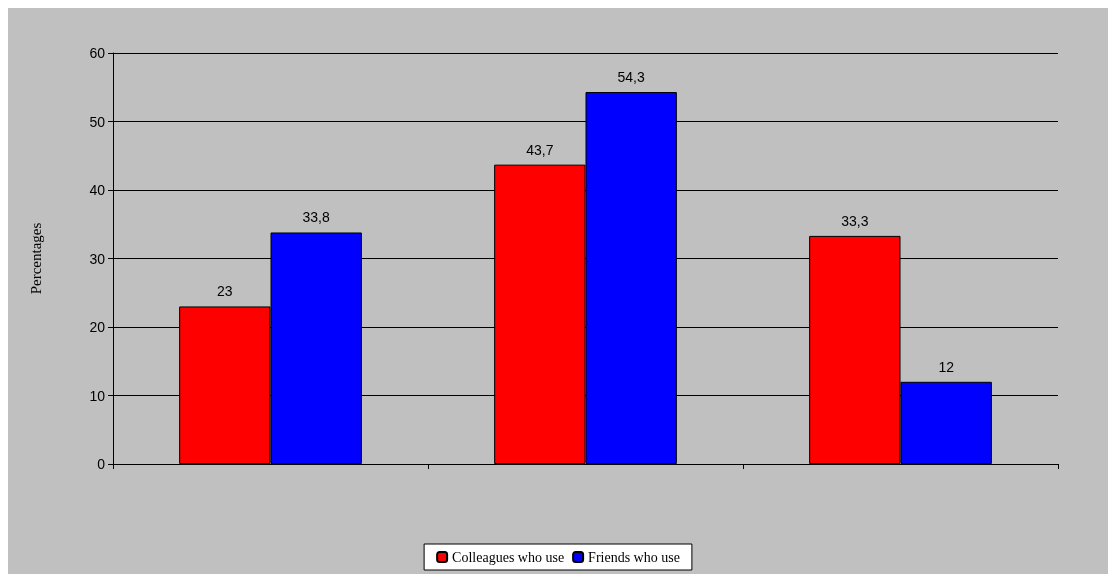  What do you see at coordinates (97, 53) in the screenshot?
I see `y-tick-label: 60` at bounding box center [97, 53].